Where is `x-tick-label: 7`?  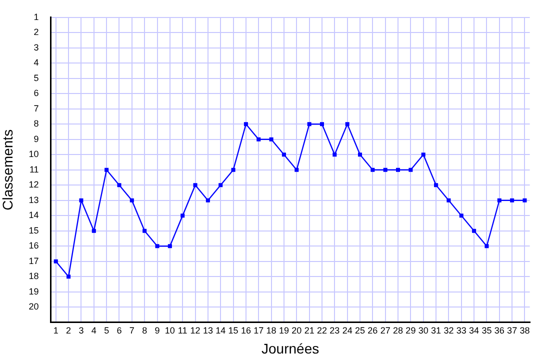
x-tick-label: 7 is located at coordinates (131, 330).